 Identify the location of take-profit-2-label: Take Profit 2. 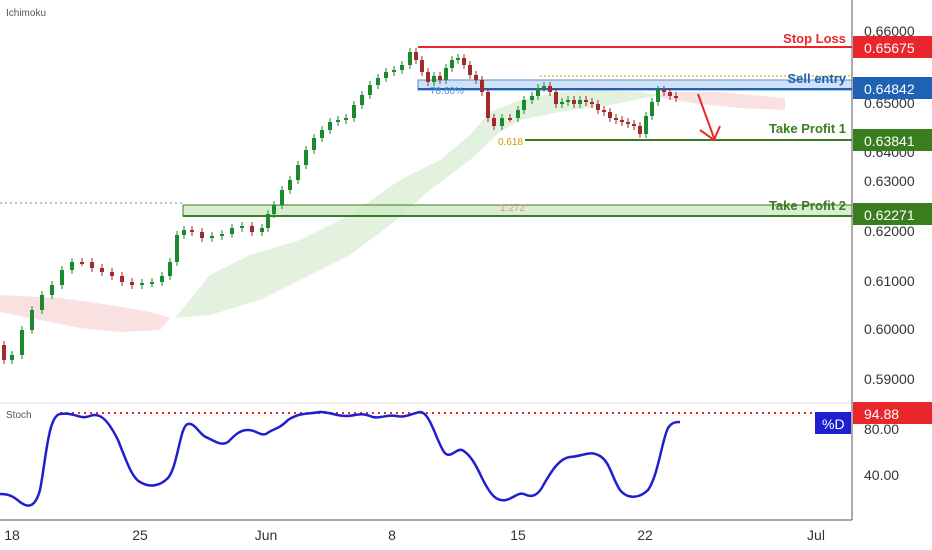
(807, 205).